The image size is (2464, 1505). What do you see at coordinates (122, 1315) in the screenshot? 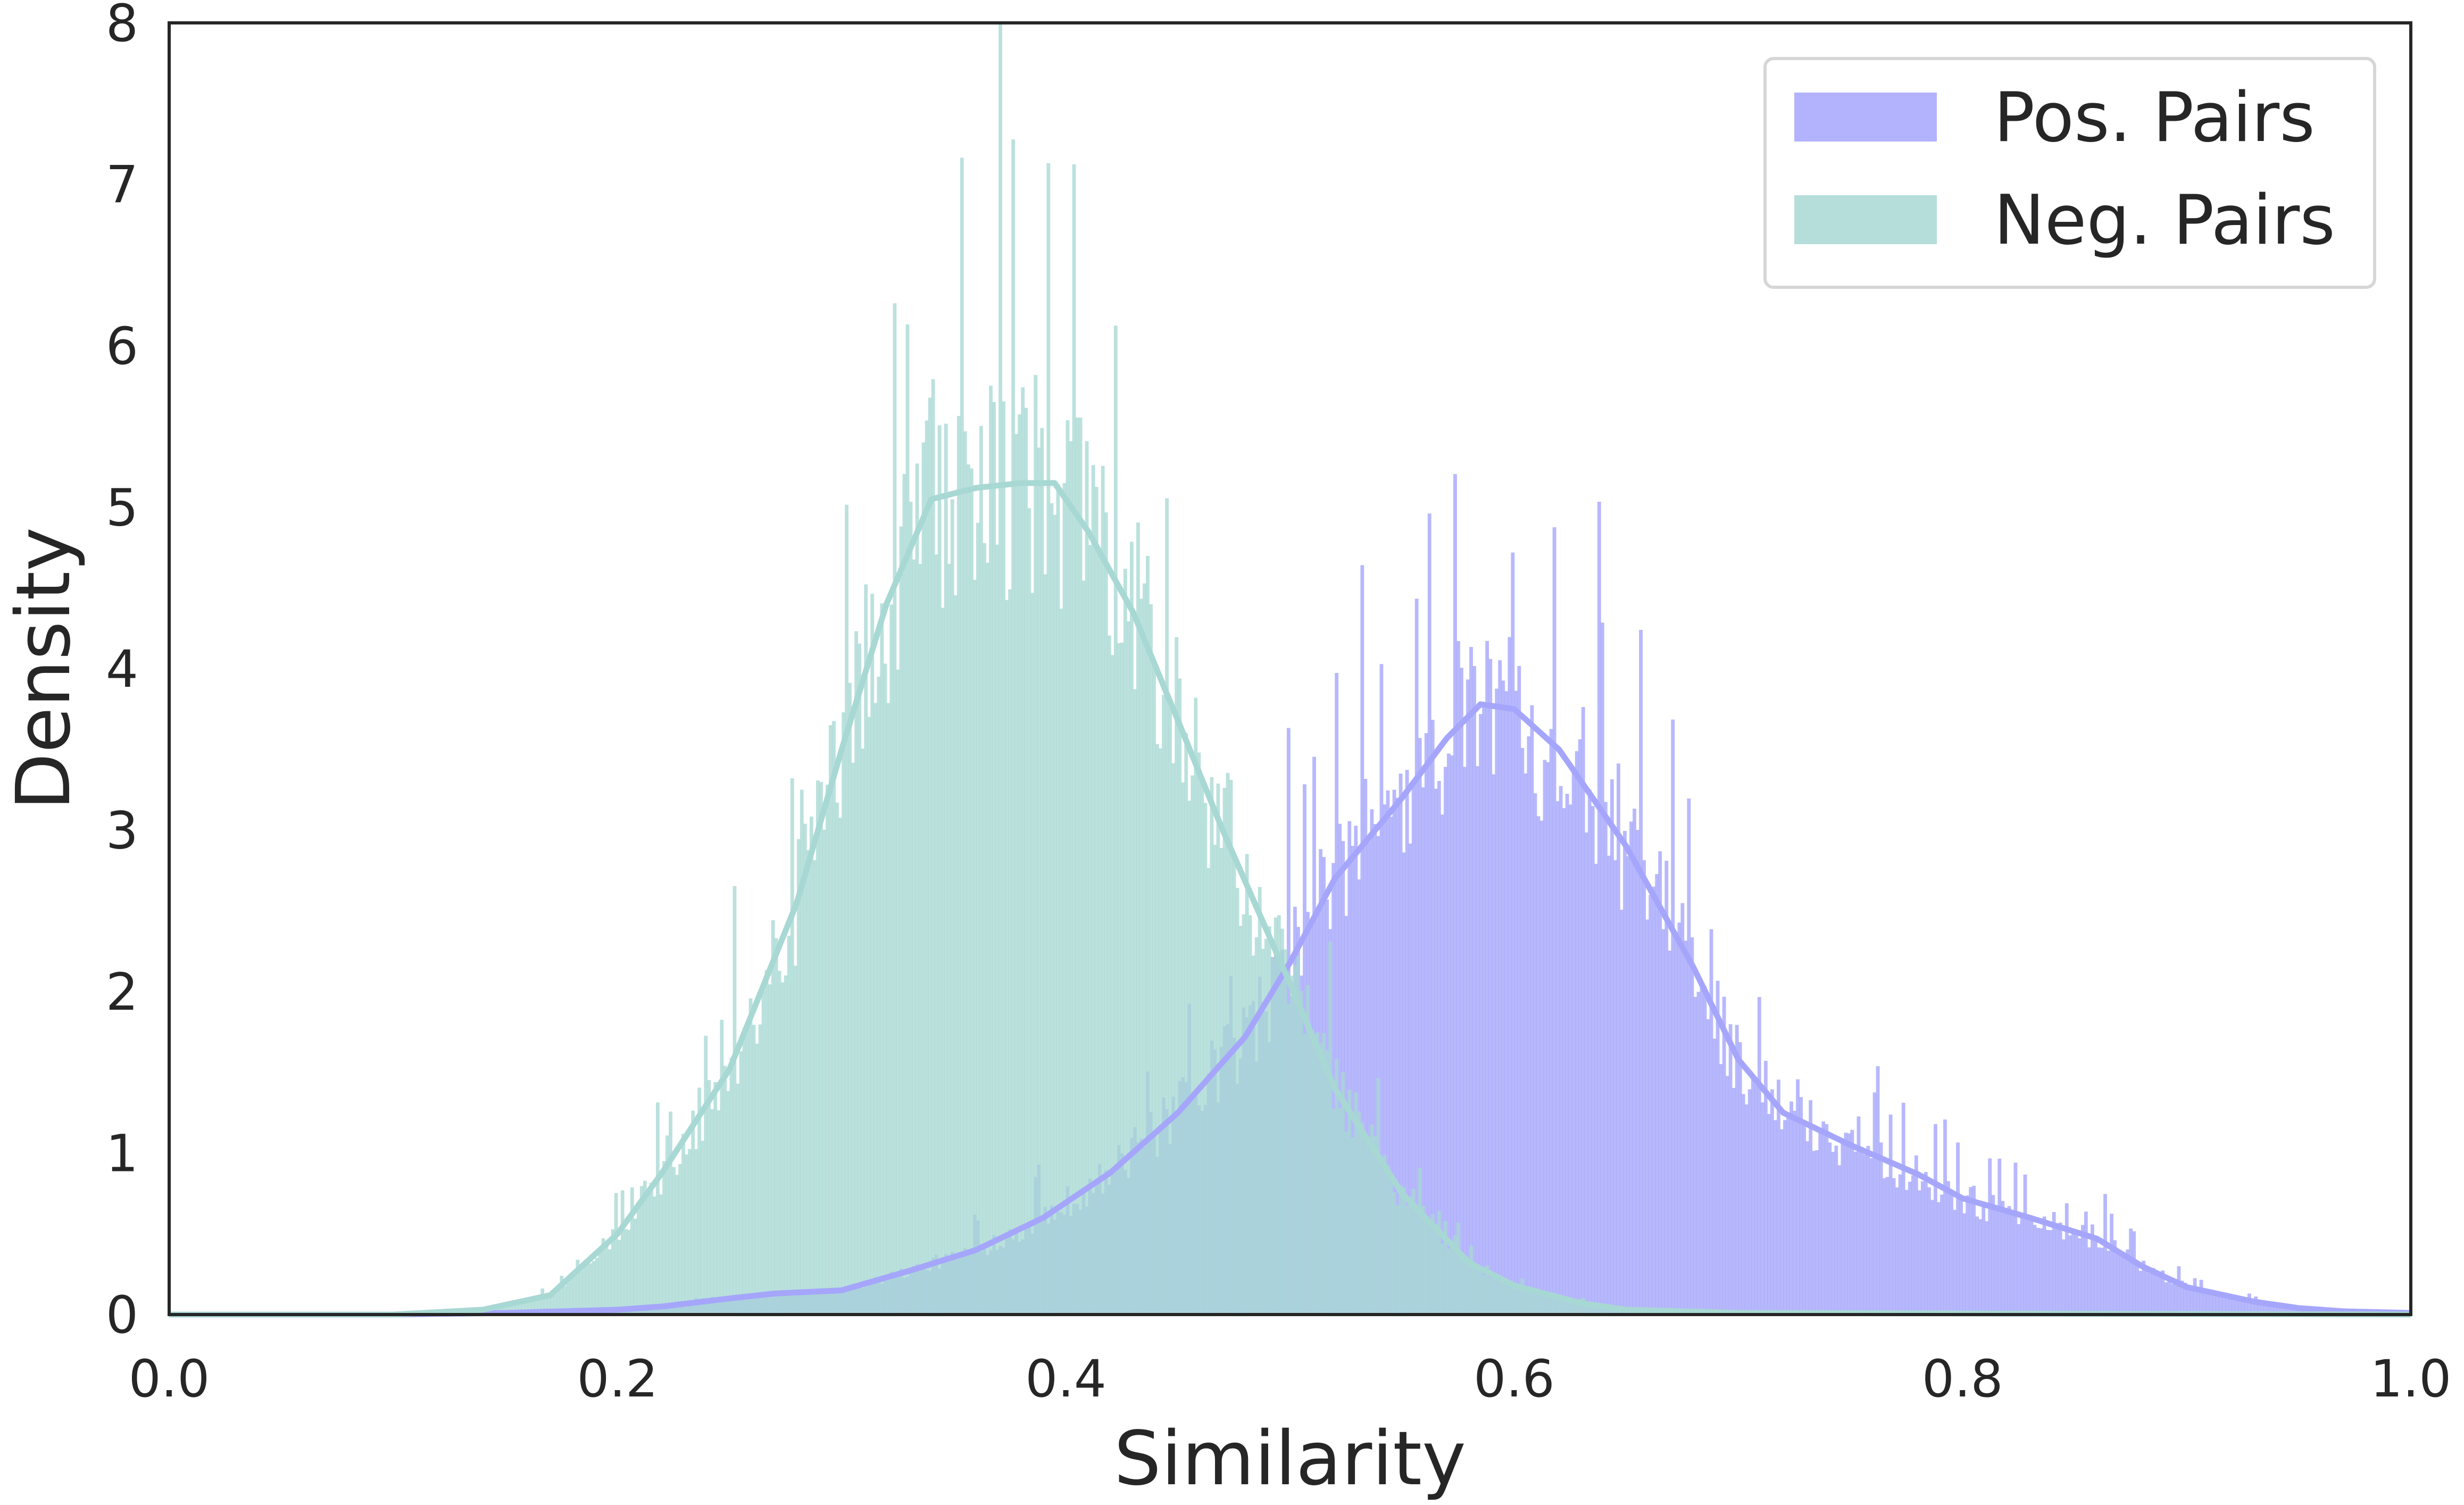
I see `y-tick-label: 0` at bounding box center [122, 1315].